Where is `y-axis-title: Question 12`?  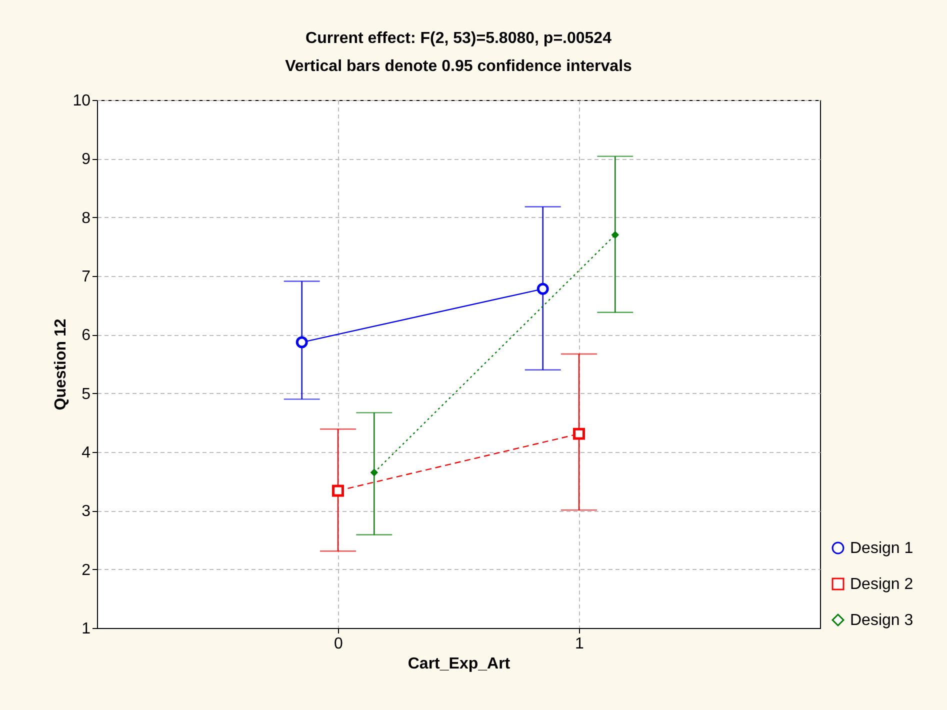 y-axis-title: Question 12 is located at coordinates (61, 364).